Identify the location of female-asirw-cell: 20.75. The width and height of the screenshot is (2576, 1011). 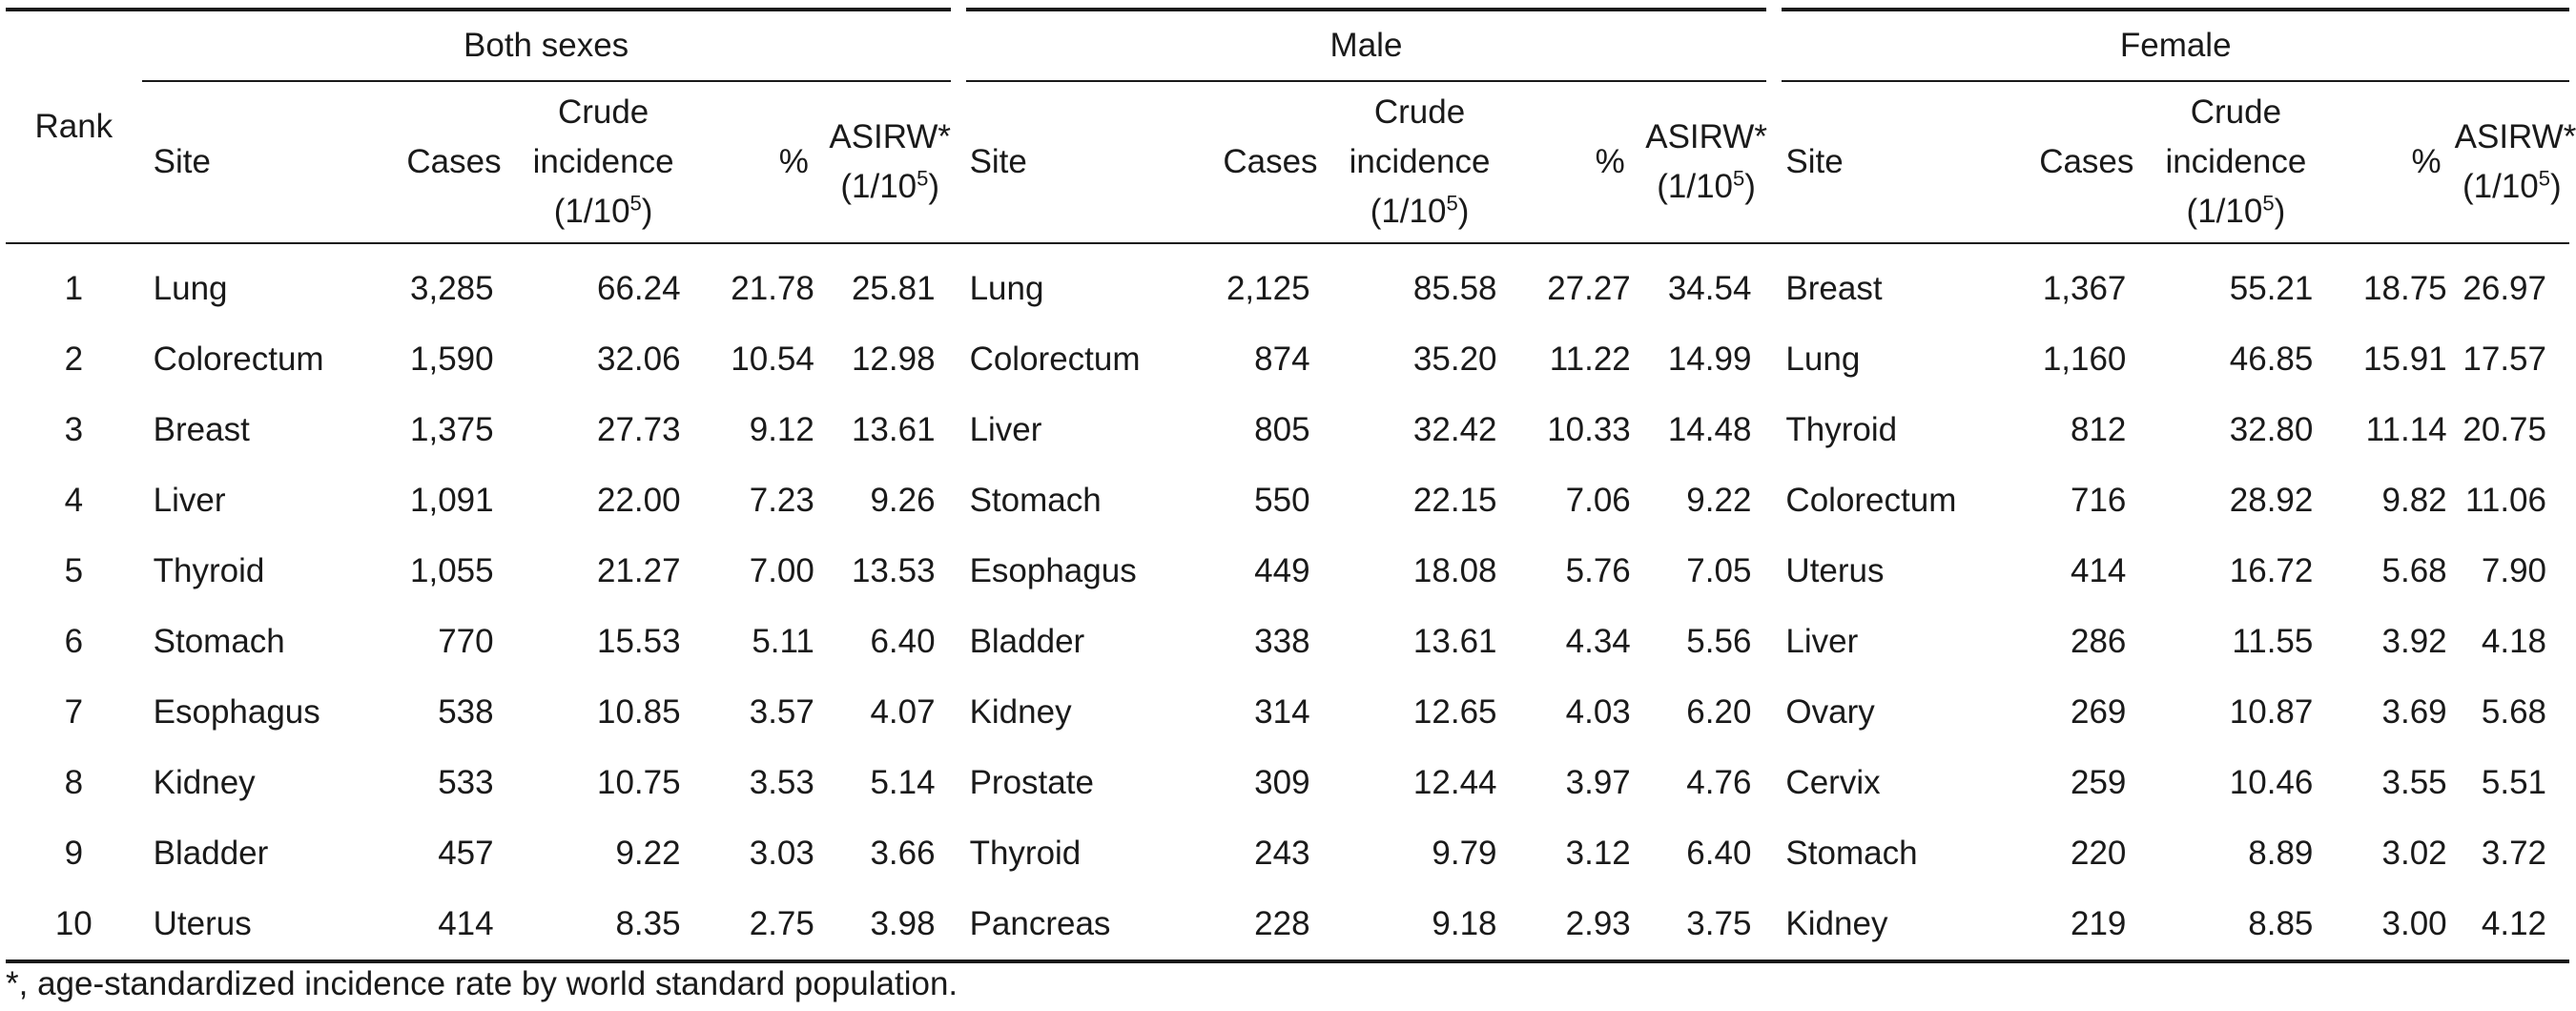
(2504, 429).